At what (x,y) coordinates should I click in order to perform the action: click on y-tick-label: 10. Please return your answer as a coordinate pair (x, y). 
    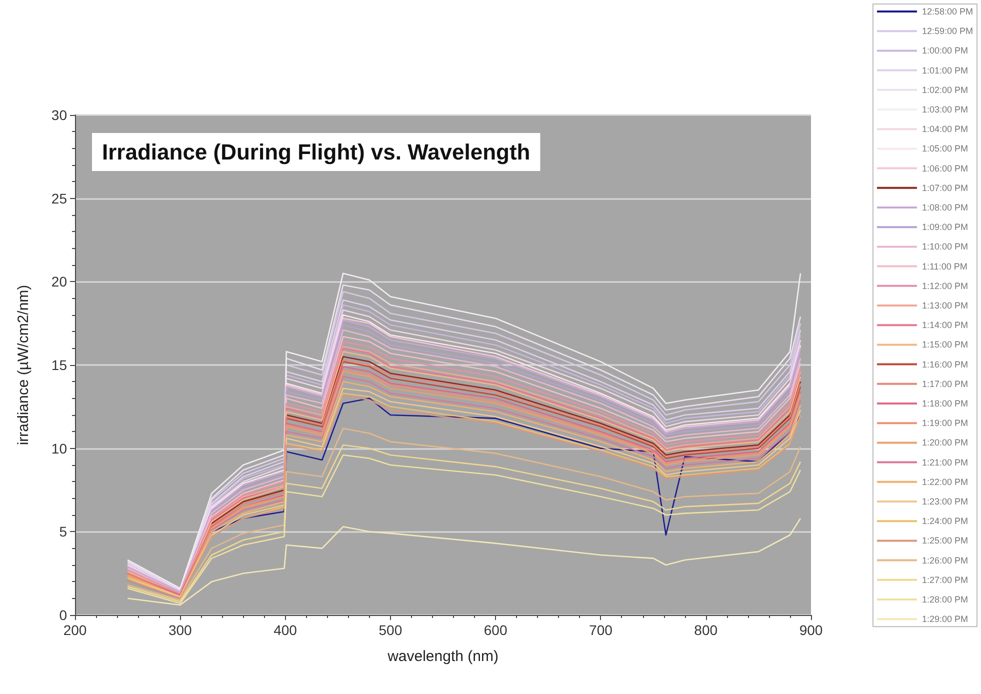
    Looking at the image, I should click on (59, 448).